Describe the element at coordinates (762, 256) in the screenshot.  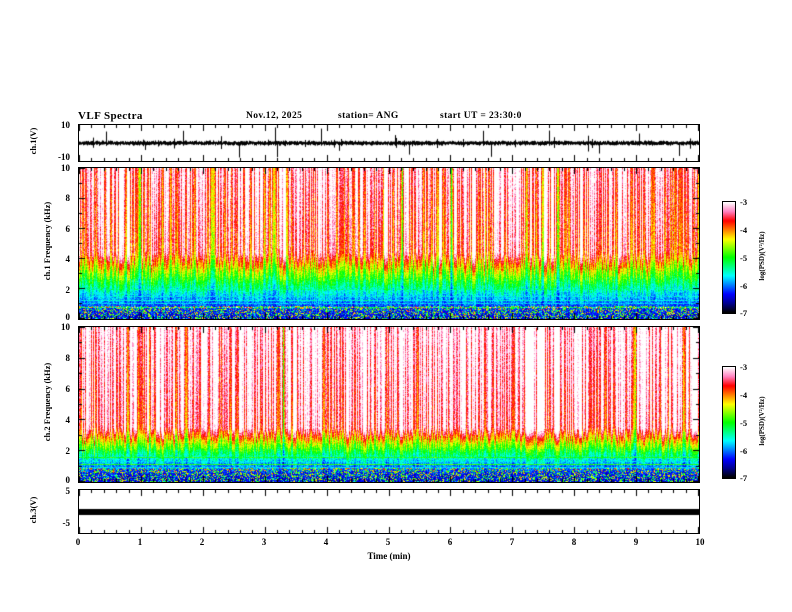
I see `ch1-colorbar-label: log(PSD)(V²/Hz)` at that location.